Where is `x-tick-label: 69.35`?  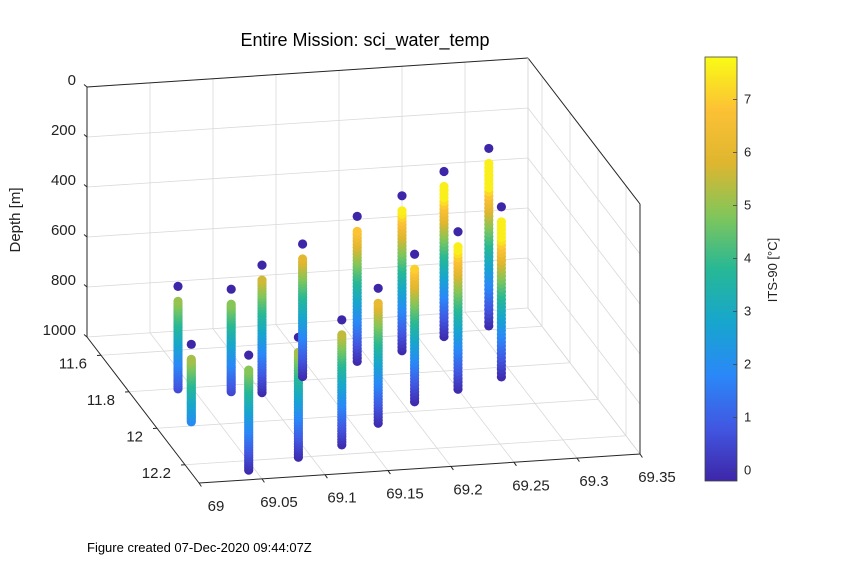 x-tick-label: 69.35 is located at coordinates (657, 477).